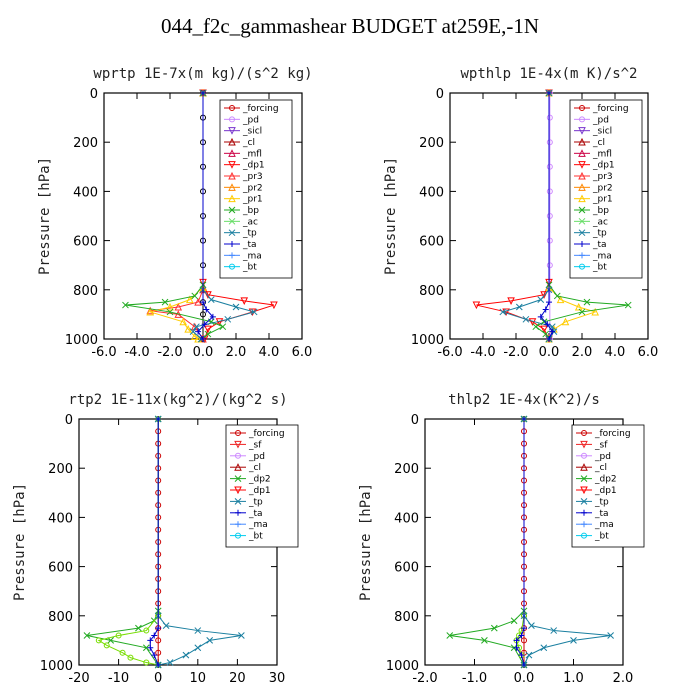 The height and width of the screenshot is (700, 700). What do you see at coordinates (158, 678) in the screenshot?
I see `x-tick-label: 0` at bounding box center [158, 678].